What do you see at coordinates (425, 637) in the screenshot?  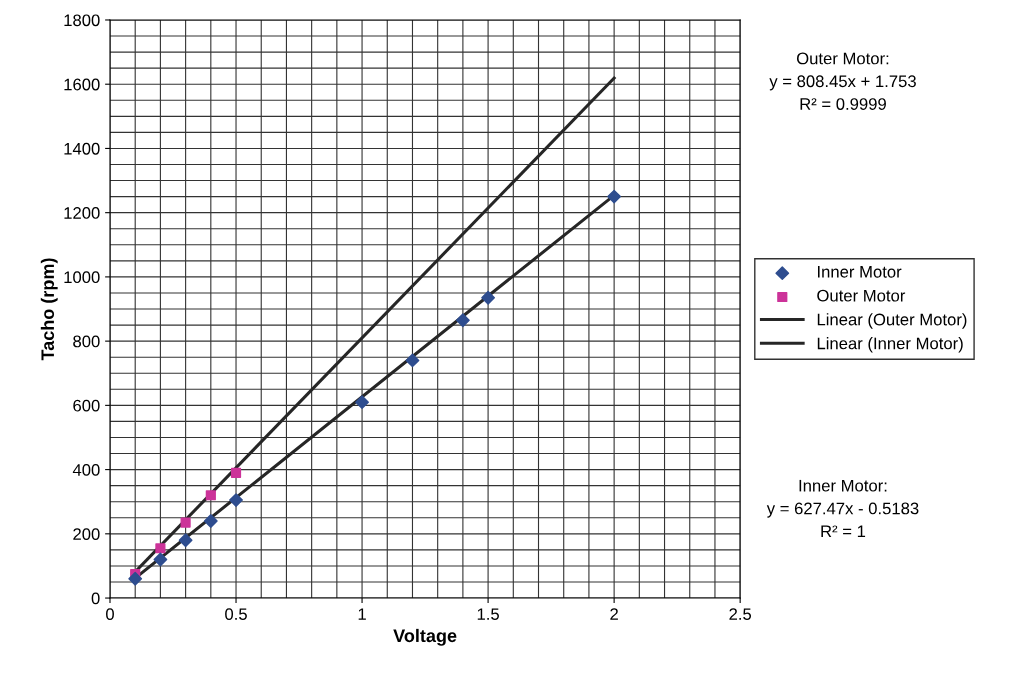 I see `x-axis-title: Voltage` at bounding box center [425, 637].